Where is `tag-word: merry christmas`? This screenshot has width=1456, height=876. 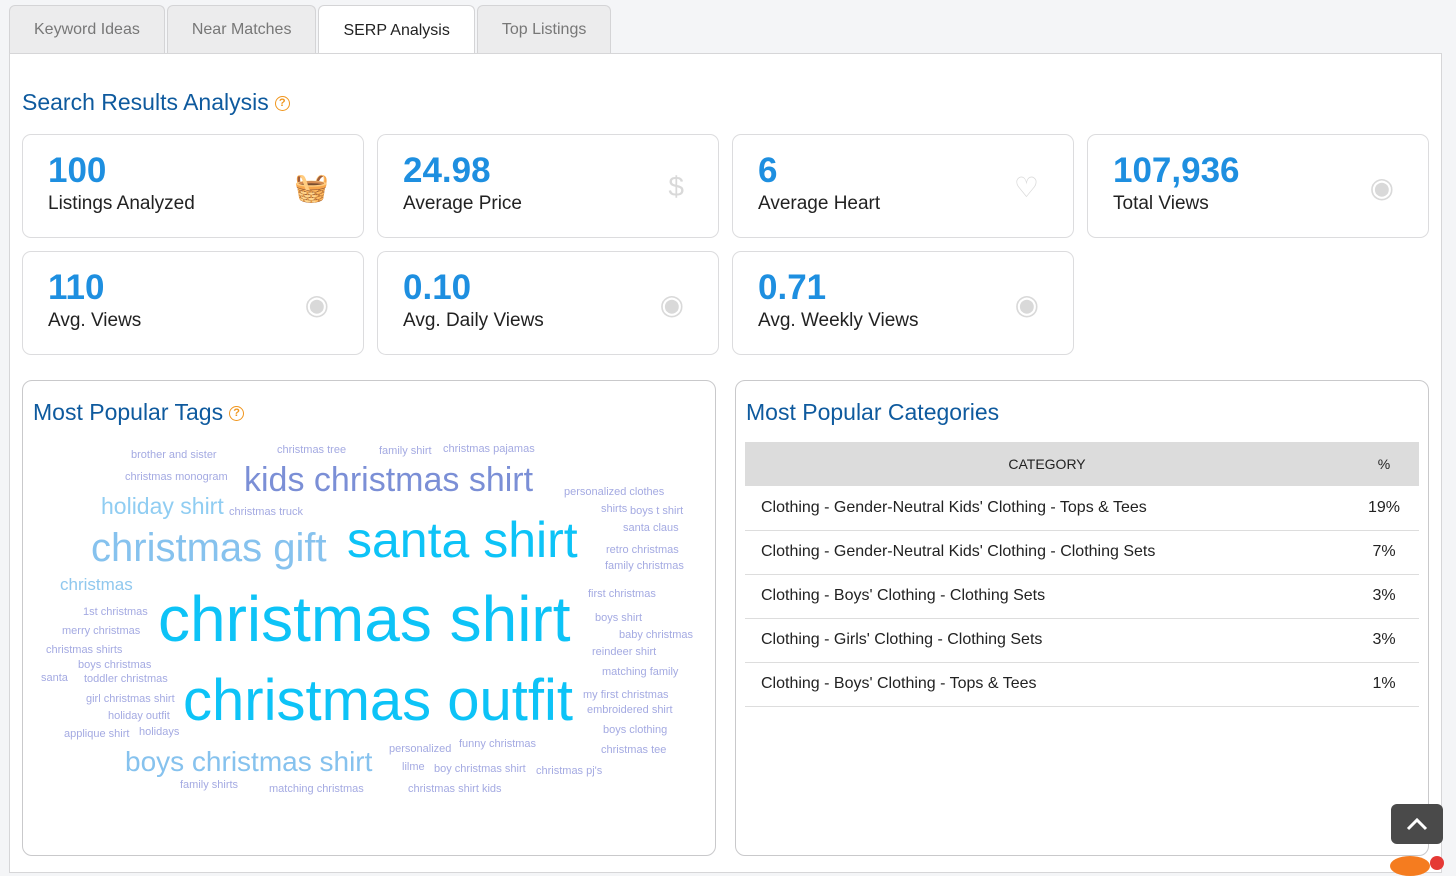
tag-word: merry christmas is located at coordinates (101, 631).